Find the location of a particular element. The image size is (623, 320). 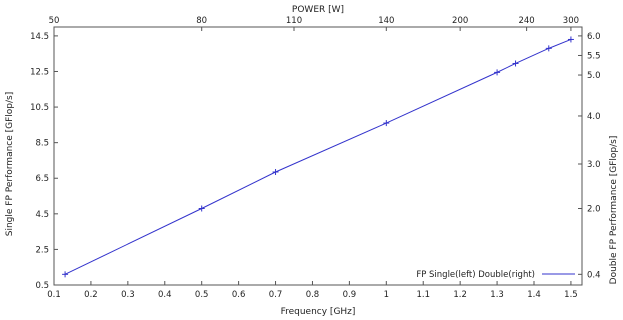

y-tick-label: 12.5 is located at coordinates (39, 72).